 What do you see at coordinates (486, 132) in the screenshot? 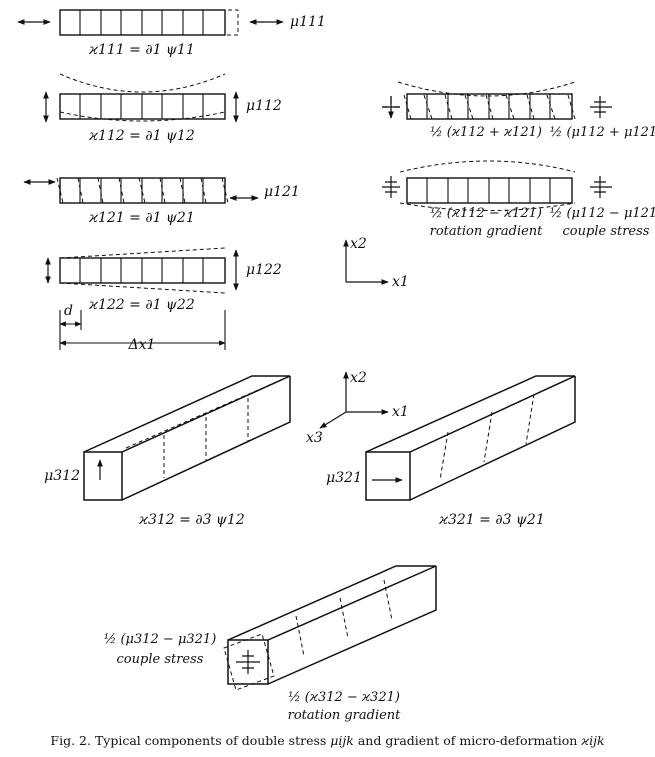
I see `label-sym-kappa: ½ (ϰ112 + ϰ121)` at bounding box center [486, 132].